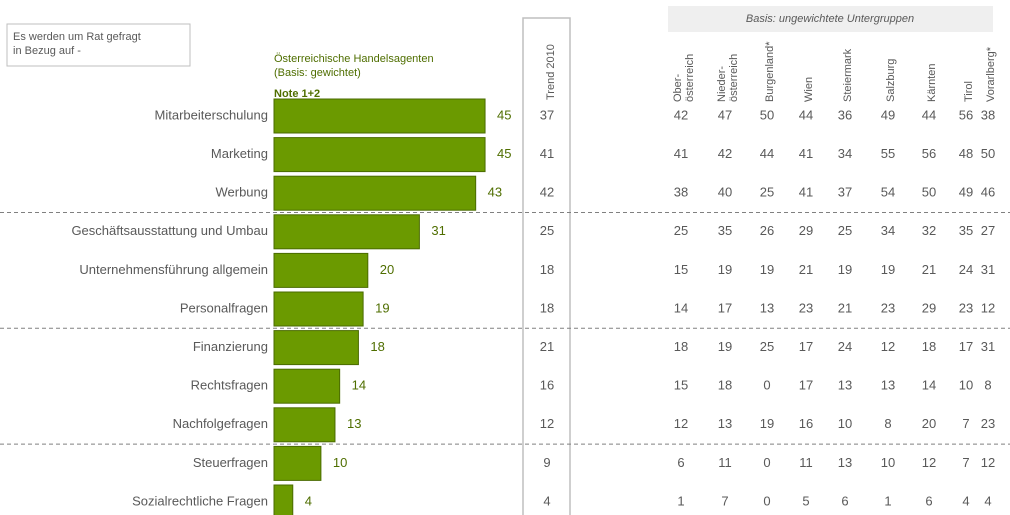 The height and width of the screenshot is (515, 1010). Describe the element at coordinates (806, 423) in the screenshot. I see `subgroup-value: 16` at that location.